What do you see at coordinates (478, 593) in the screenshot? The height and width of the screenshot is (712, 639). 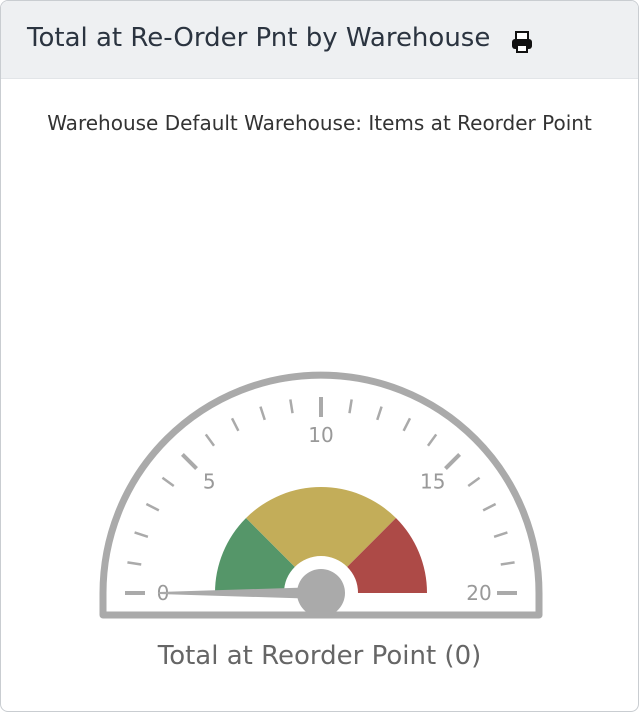 I see `gauge-tick-label: 20` at bounding box center [478, 593].